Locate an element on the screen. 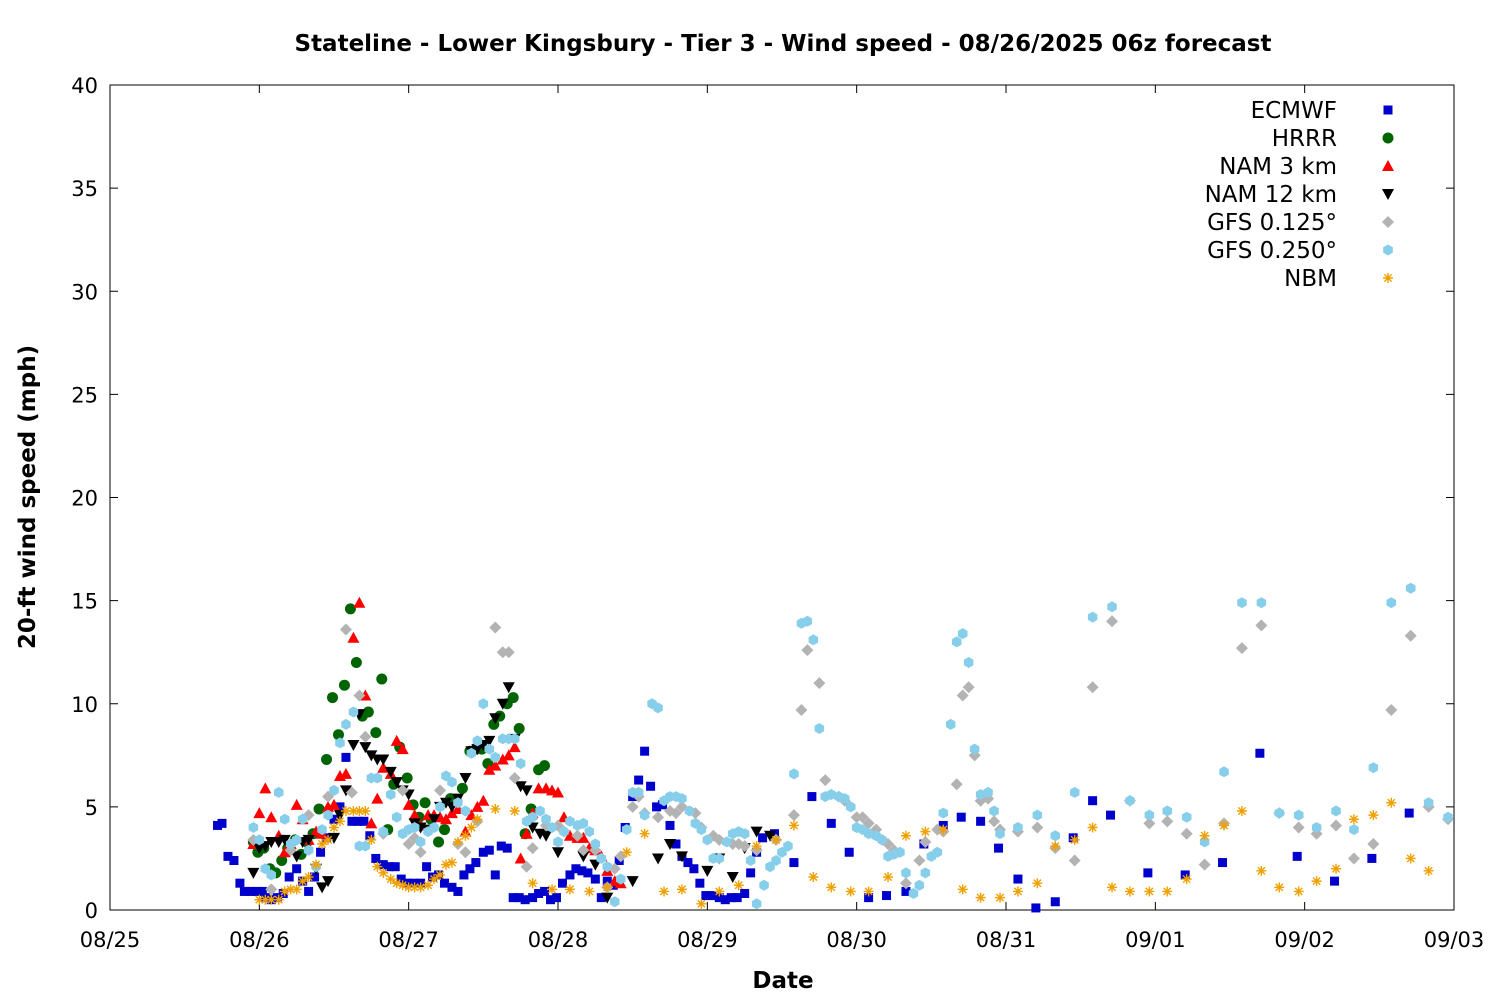 The width and height of the screenshot is (1500, 1000). y-tick-label: 20 is located at coordinates (84, 499).